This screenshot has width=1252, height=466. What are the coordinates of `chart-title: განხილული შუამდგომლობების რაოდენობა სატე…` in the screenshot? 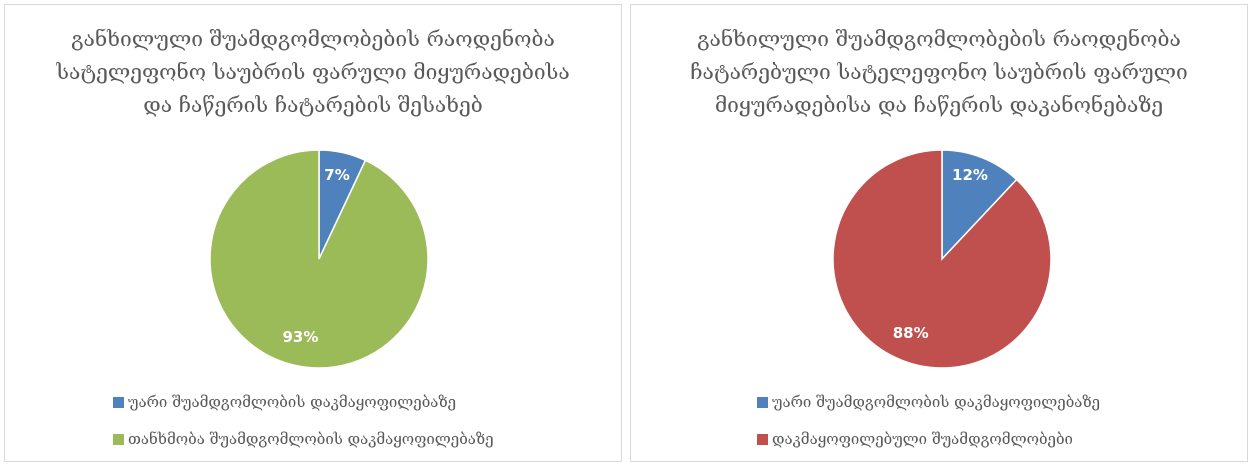 It's located at (313, 72).